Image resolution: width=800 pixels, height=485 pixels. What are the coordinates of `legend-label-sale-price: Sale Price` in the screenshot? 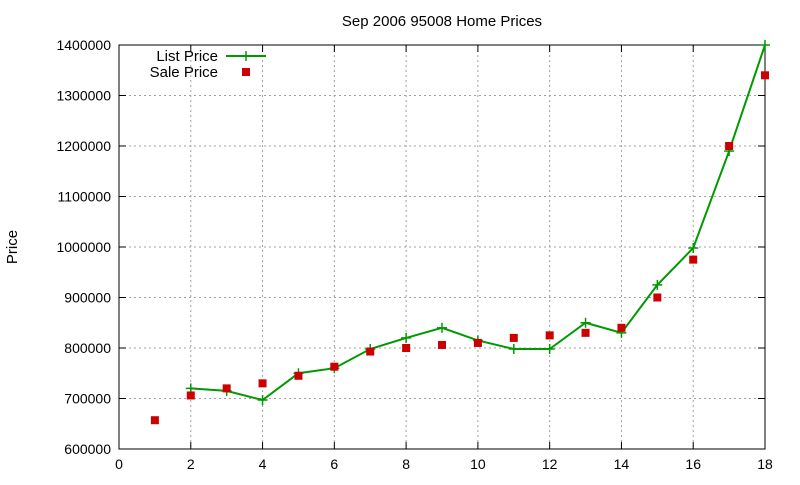 It's located at (184, 72).